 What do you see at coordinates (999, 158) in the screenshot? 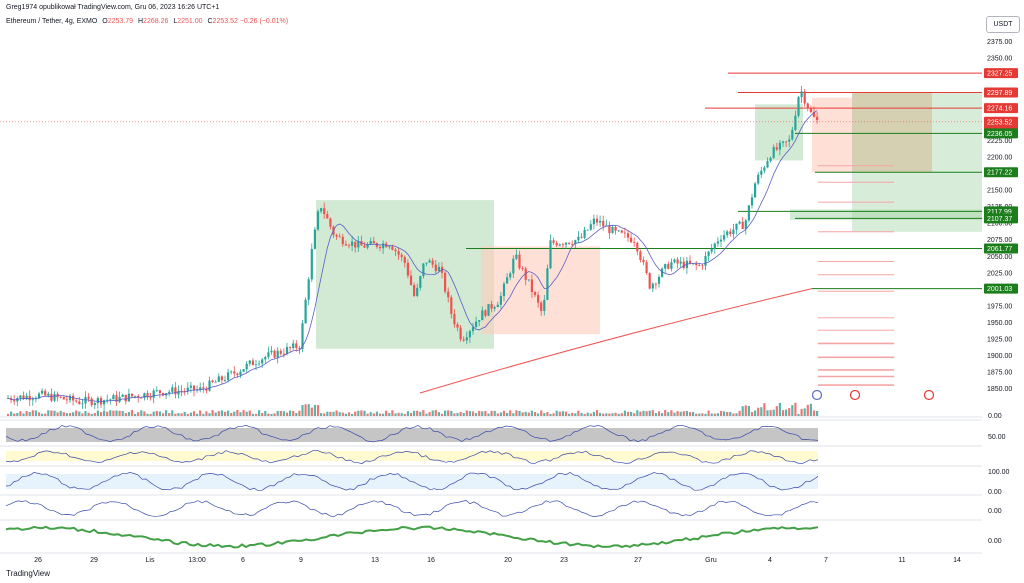
I see `price-tick: 2200.00` at bounding box center [999, 158].